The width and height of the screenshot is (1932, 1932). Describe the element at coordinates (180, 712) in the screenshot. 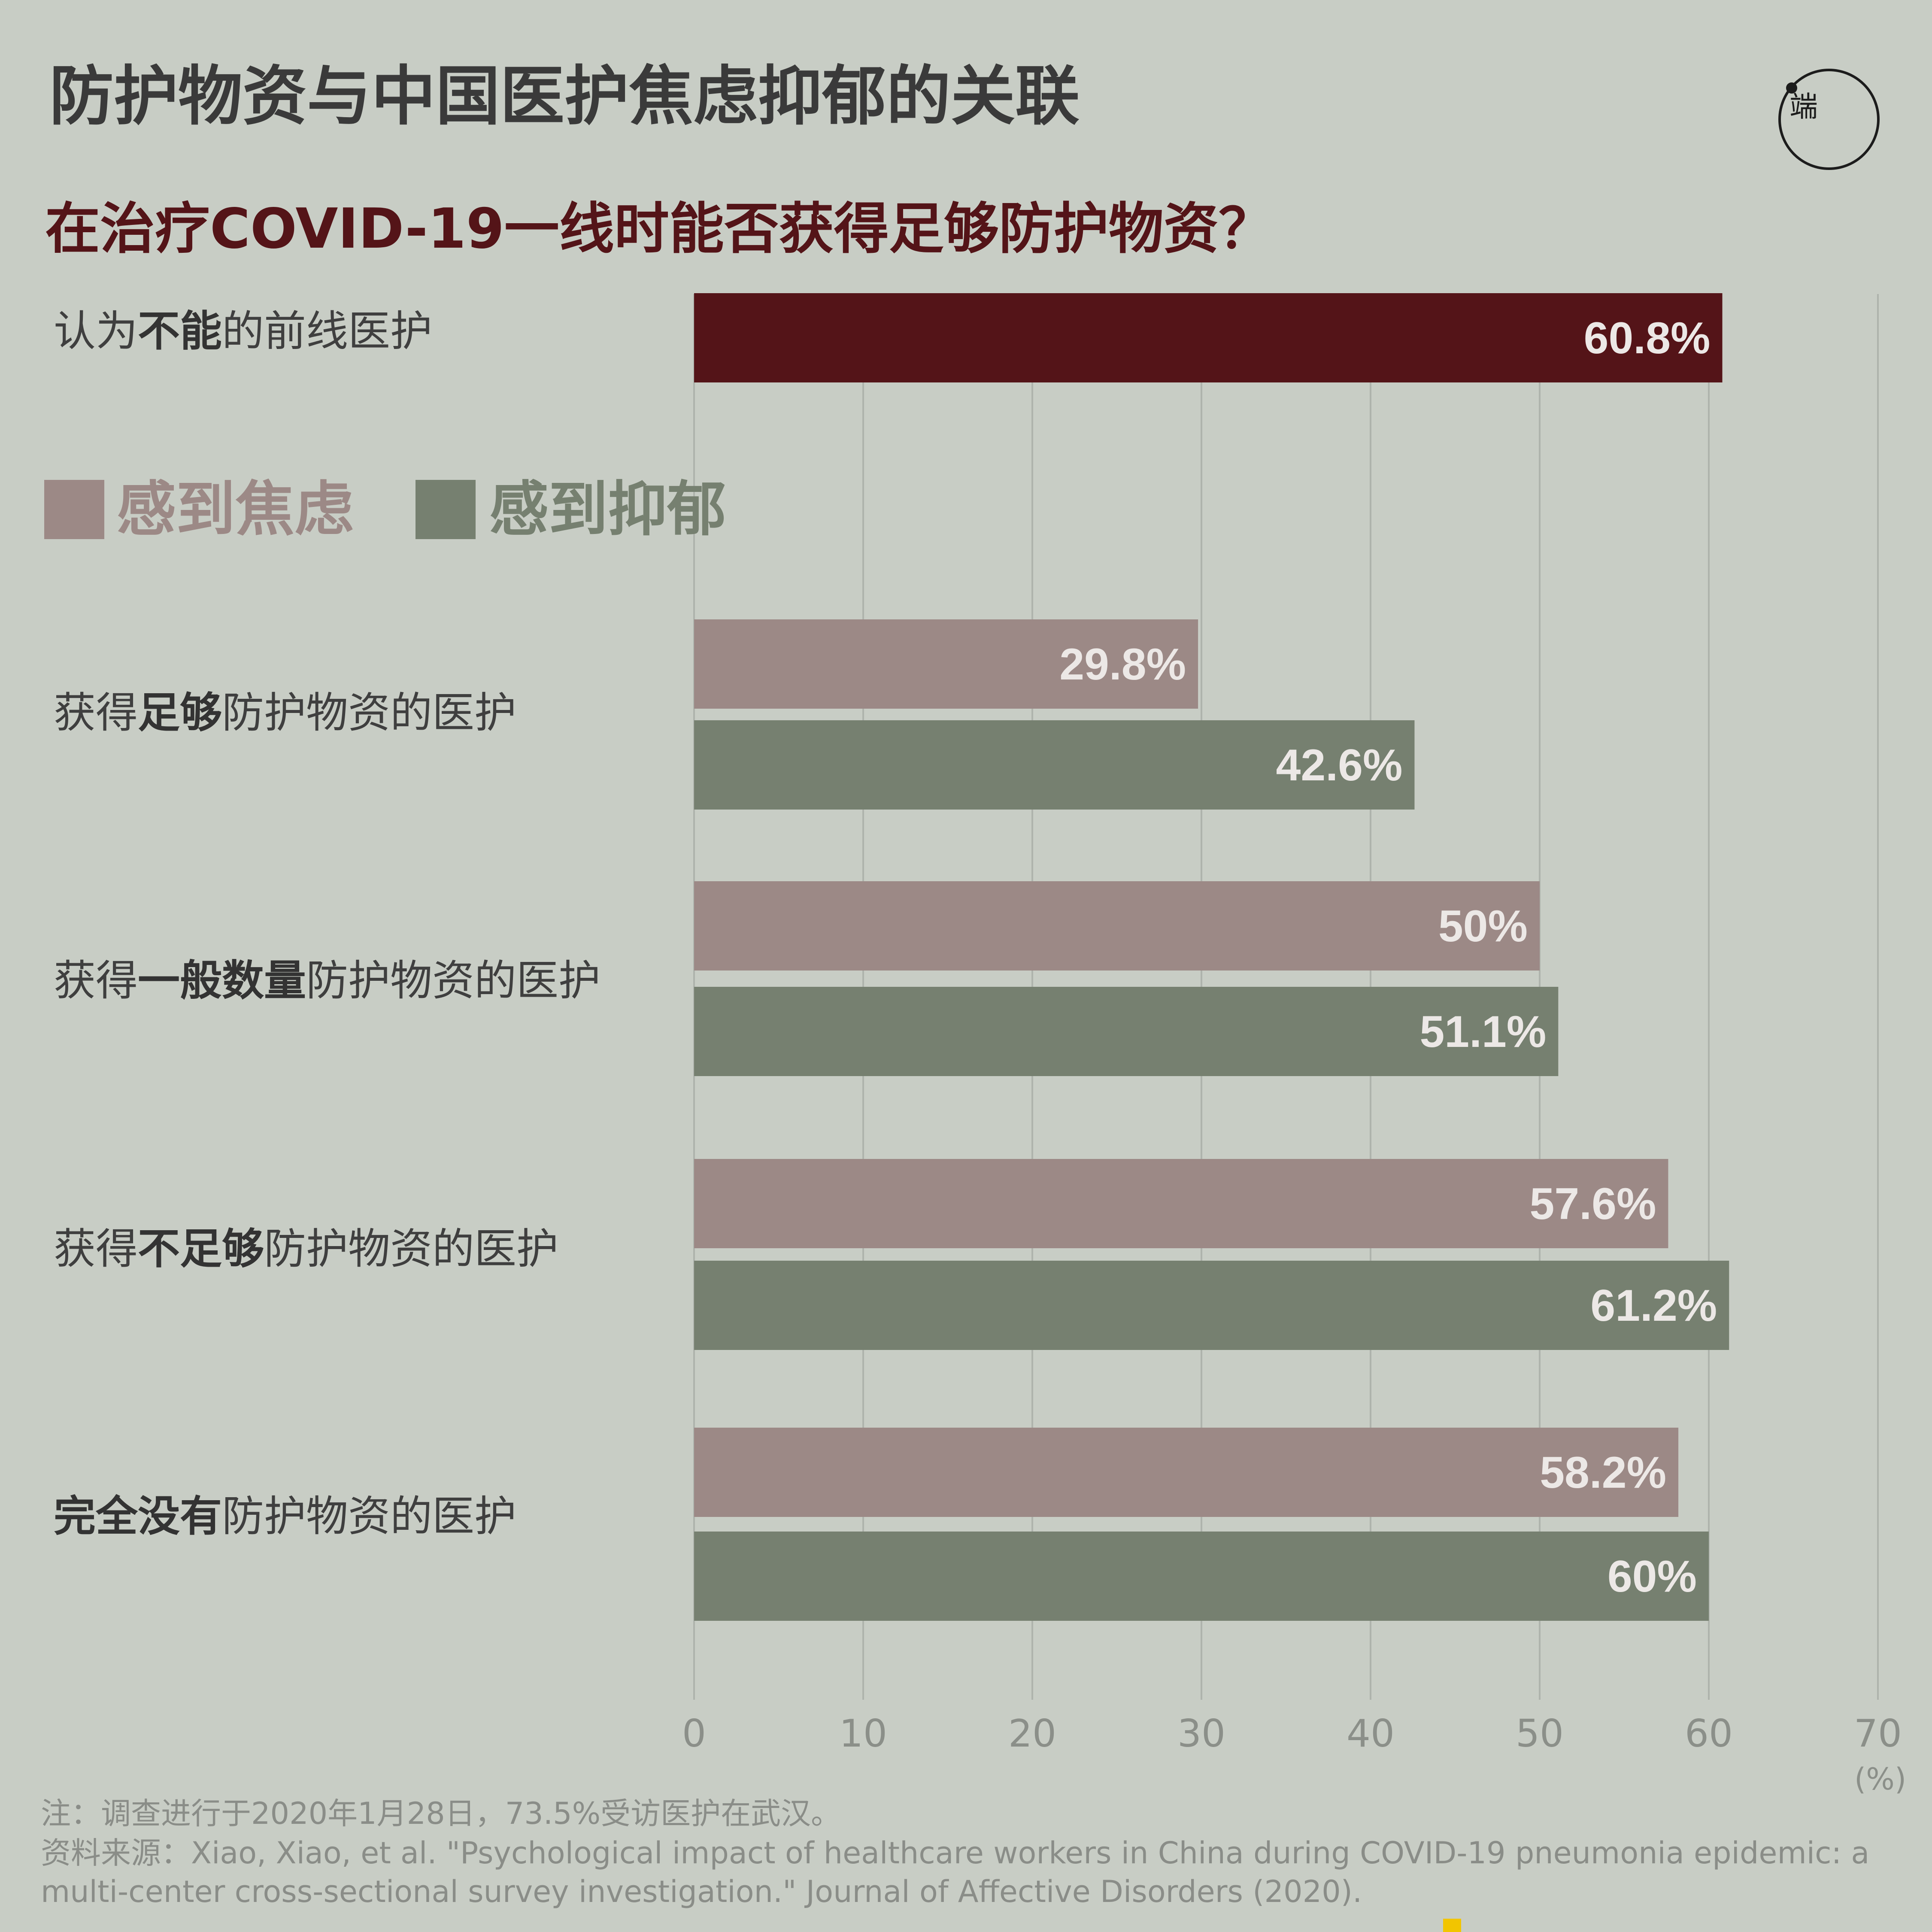

I see `category-label-part: 足够` at that location.